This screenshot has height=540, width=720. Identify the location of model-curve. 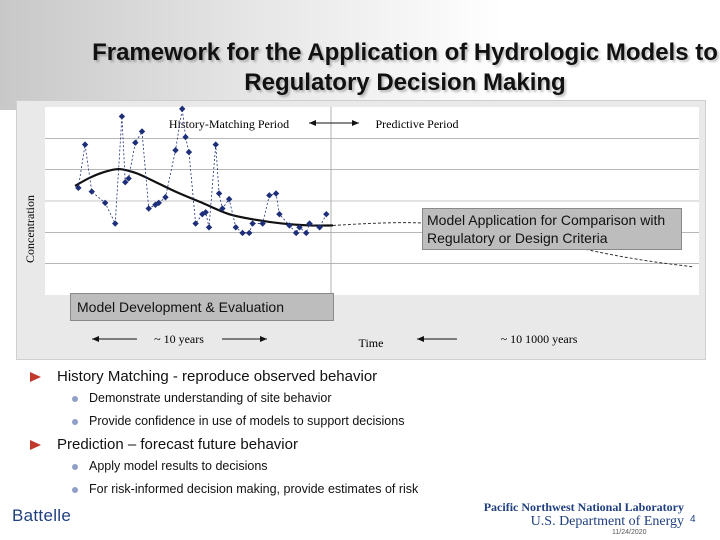
(204, 197).